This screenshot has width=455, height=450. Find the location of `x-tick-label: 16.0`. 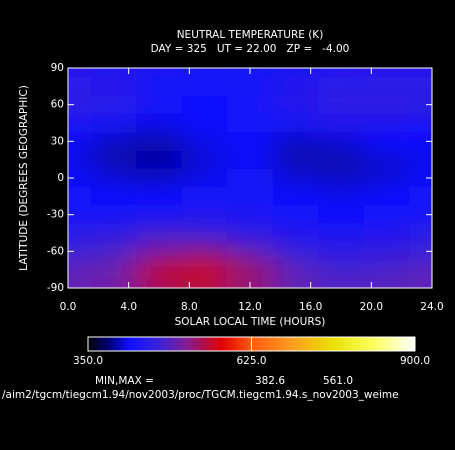

x-tick-label: 16.0 is located at coordinates (310, 307).